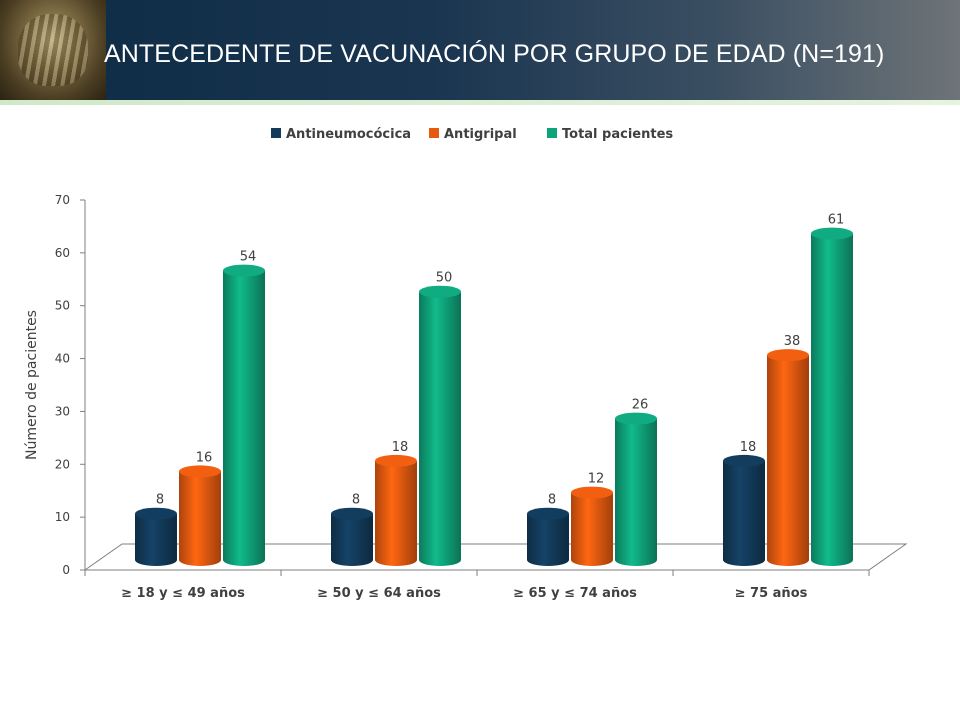 The height and width of the screenshot is (720, 960). Describe the element at coordinates (62, 411) in the screenshot. I see `y-tick-label: 30` at that location.